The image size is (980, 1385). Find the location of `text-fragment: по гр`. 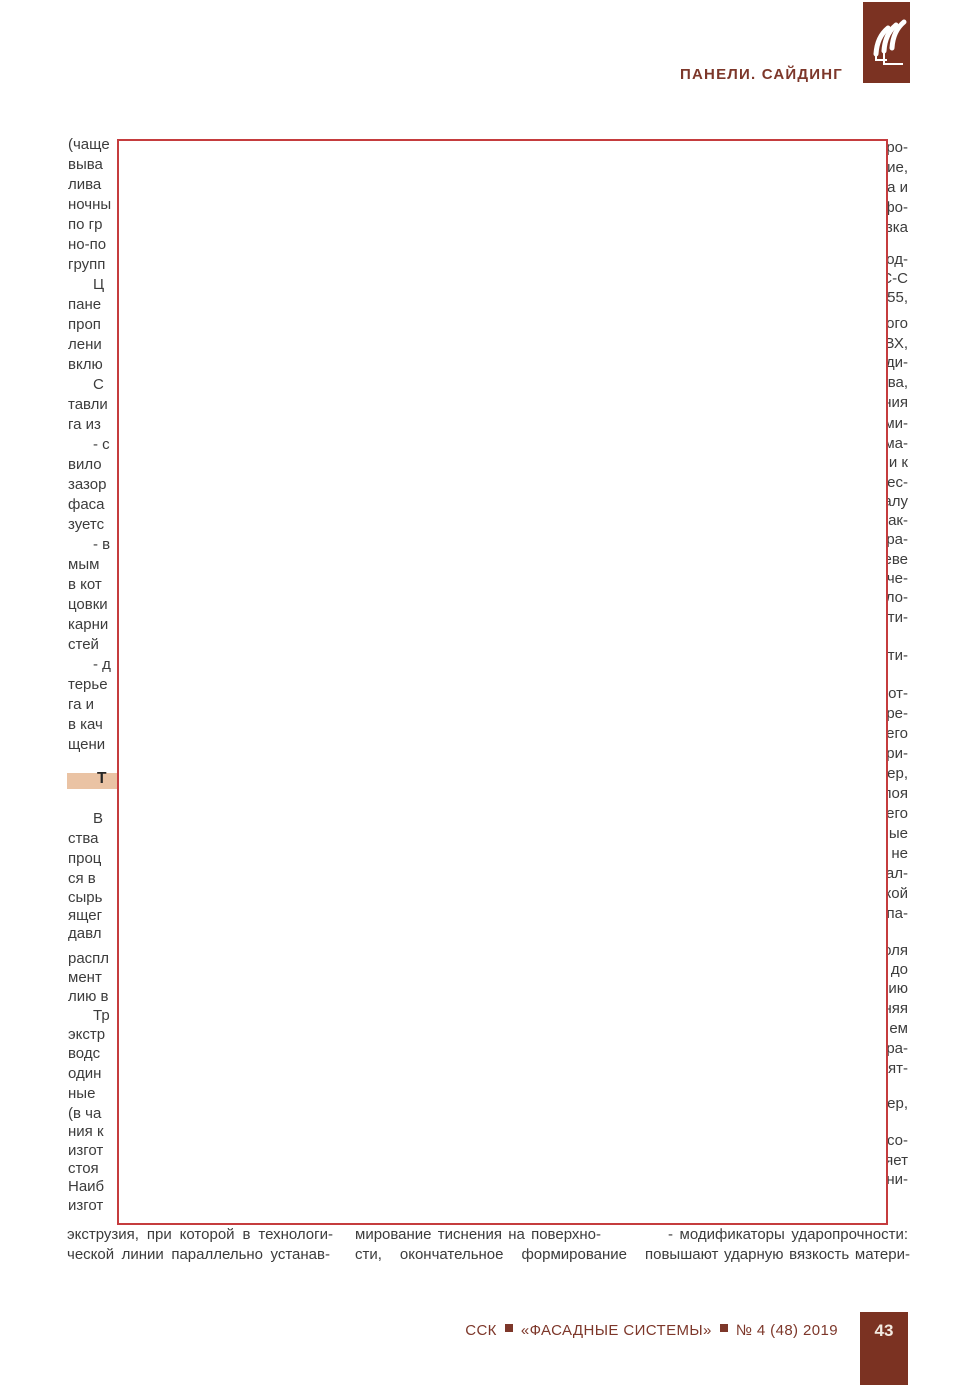

text-fragment: по гр is located at coordinates (85, 224).